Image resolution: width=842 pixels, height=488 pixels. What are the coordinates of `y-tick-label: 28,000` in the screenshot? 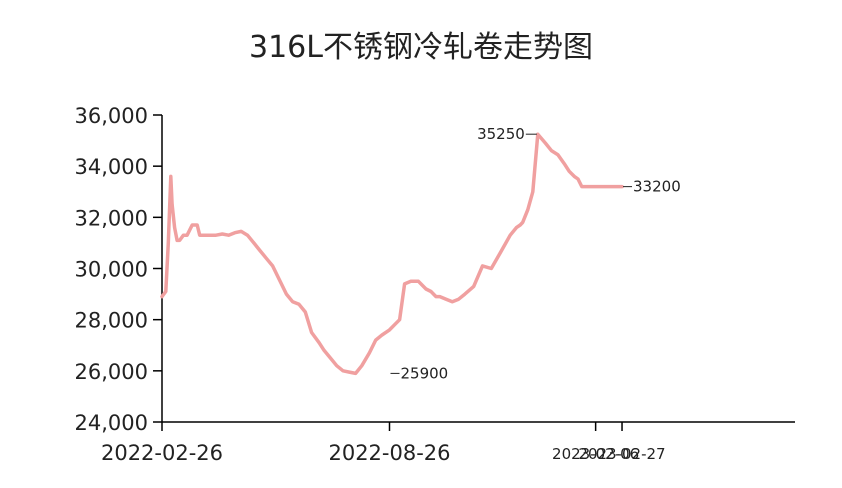 It's located at (111, 321).